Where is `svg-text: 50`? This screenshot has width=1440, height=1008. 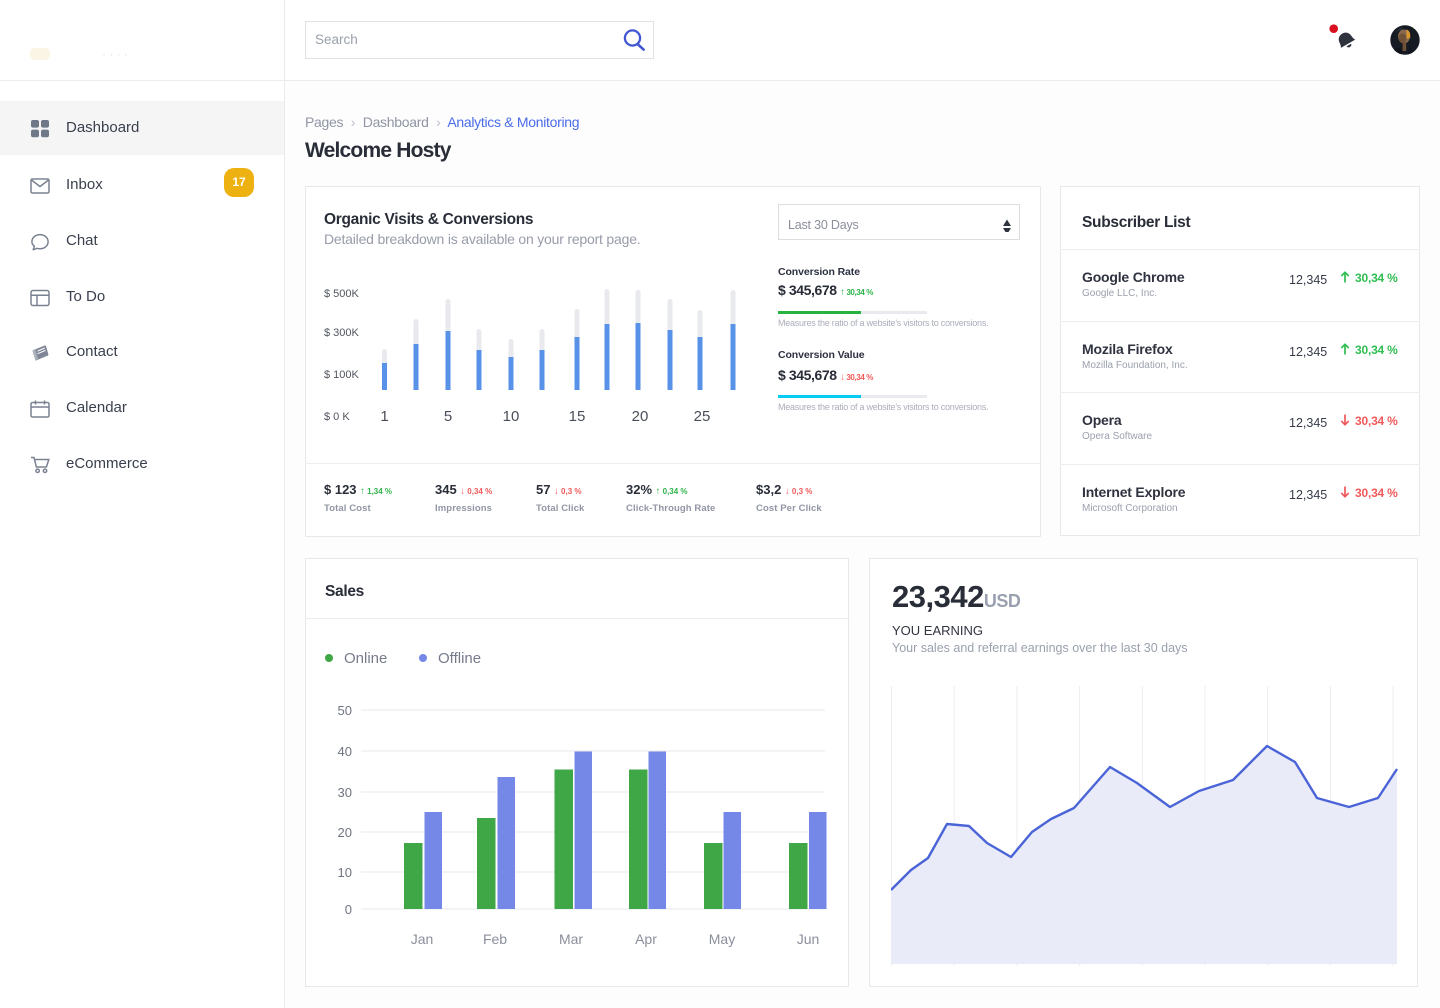 svg-text: 50 is located at coordinates (345, 710).